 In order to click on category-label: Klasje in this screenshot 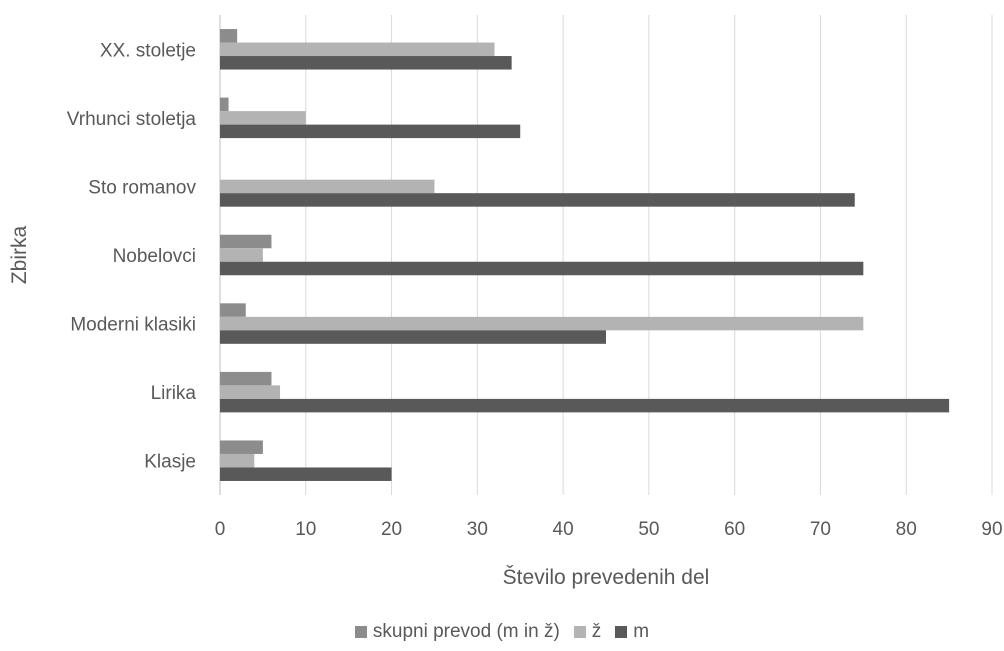, I will do `click(170, 462)`.